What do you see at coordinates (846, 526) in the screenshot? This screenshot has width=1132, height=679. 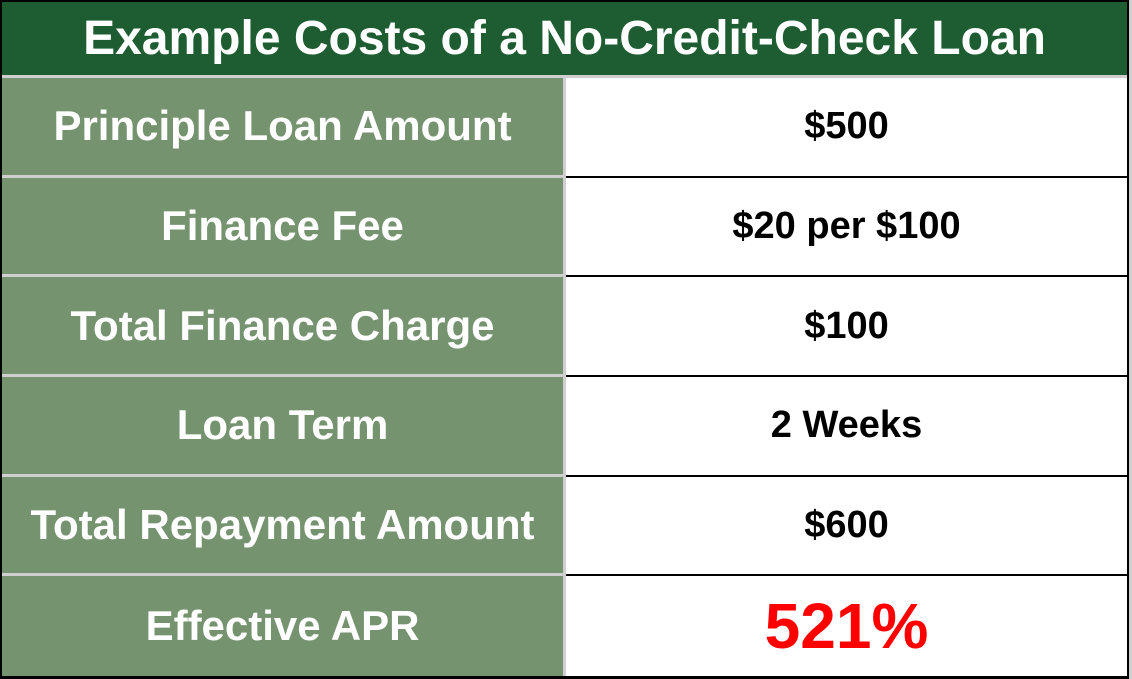 I see `row-value: $600` at bounding box center [846, 526].